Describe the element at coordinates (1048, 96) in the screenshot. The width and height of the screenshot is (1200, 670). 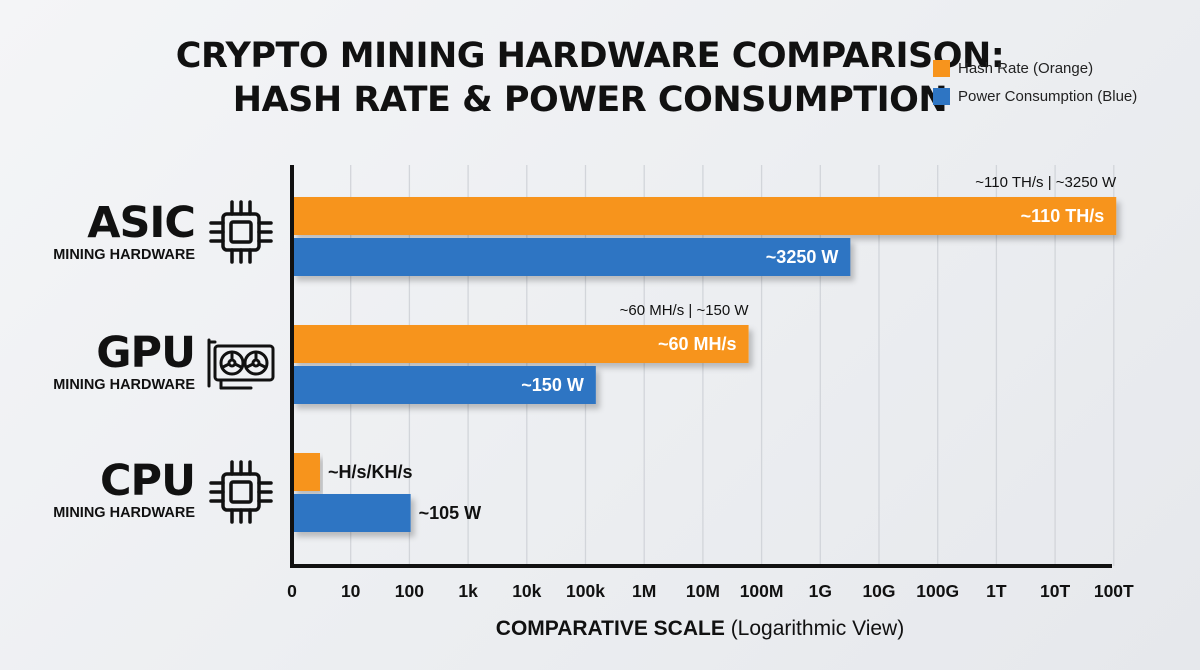
I see `legend-label-power: Power Consumption (Blue)` at that location.